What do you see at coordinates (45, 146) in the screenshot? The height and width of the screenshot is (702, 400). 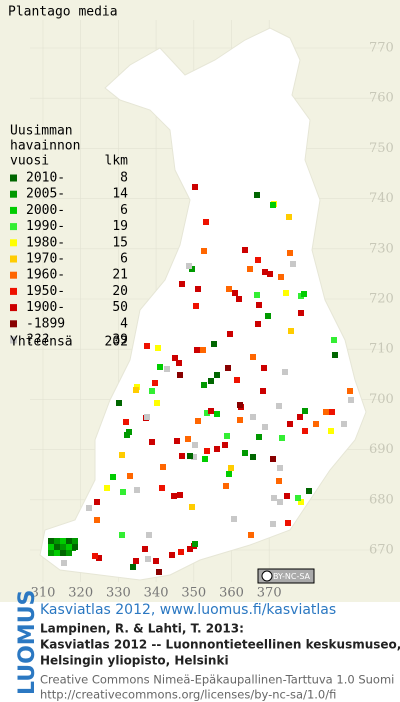 I see `legend-heading: havainnon` at bounding box center [45, 146].